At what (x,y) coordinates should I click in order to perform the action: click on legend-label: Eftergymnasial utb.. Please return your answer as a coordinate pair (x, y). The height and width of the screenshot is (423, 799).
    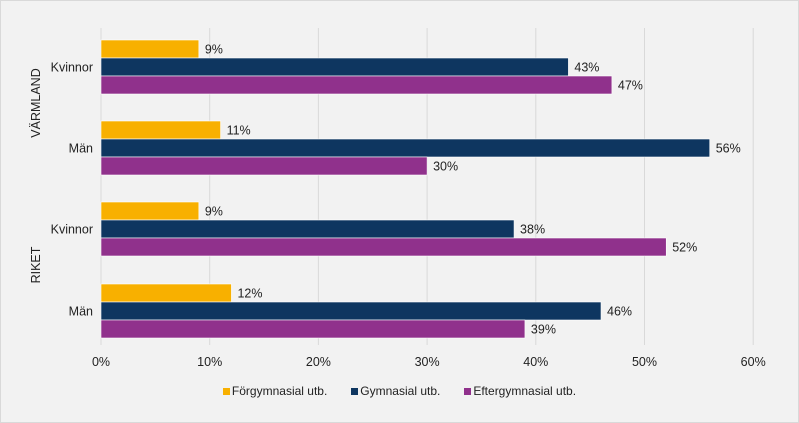
    Looking at the image, I should click on (525, 391).